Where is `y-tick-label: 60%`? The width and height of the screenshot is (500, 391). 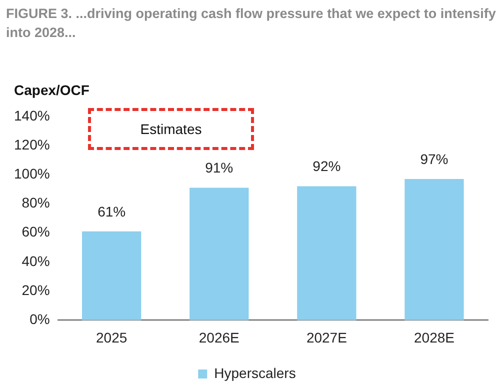 y-tick-label: 60% is located at coordinates (36, 232).